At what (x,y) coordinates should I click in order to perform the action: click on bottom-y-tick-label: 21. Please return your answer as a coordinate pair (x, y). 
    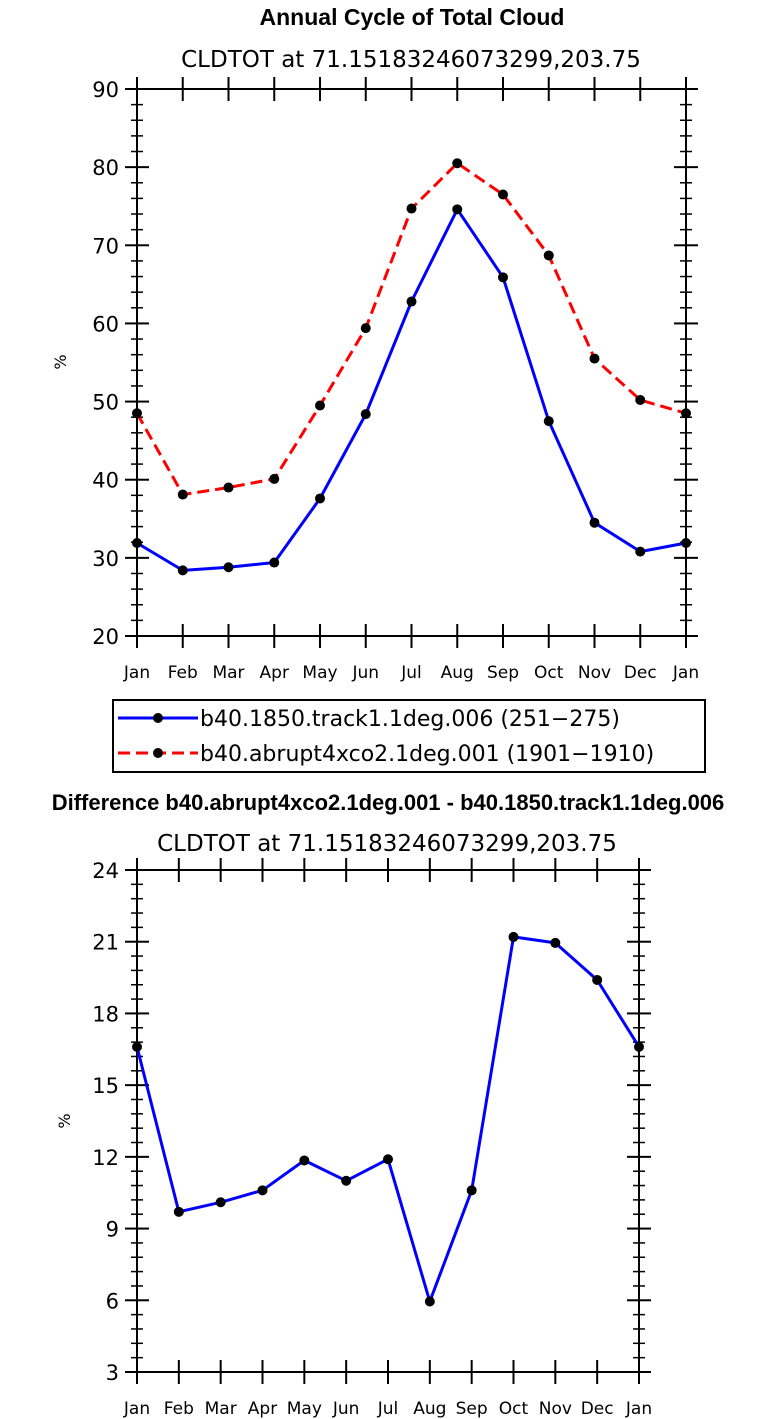
    Looking at the image, I should click on (105, 943).